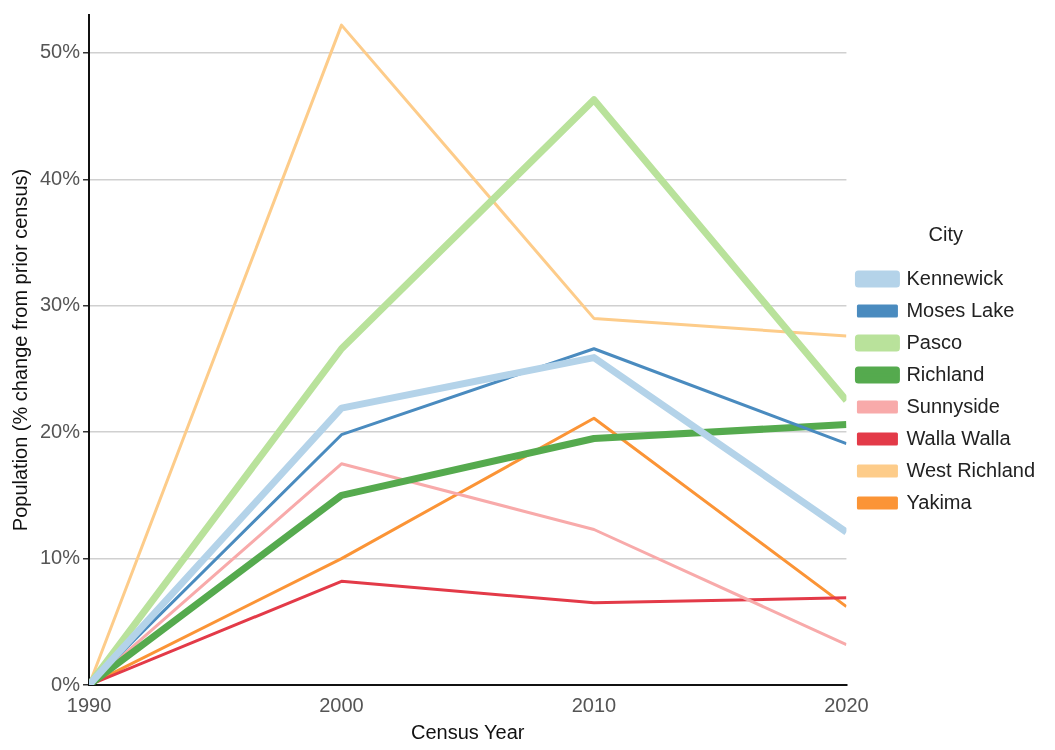  I want to click on legend-label: Yakima, so click(939, 501).